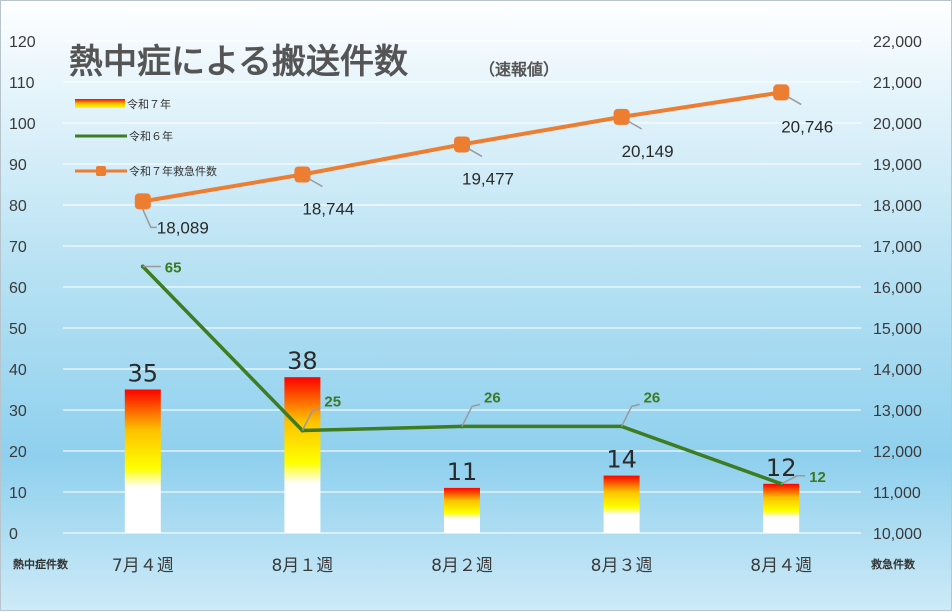  Describe the element at coordinates (143, 566) in the screenshot. I see `category-label: 7月４週` at that location.